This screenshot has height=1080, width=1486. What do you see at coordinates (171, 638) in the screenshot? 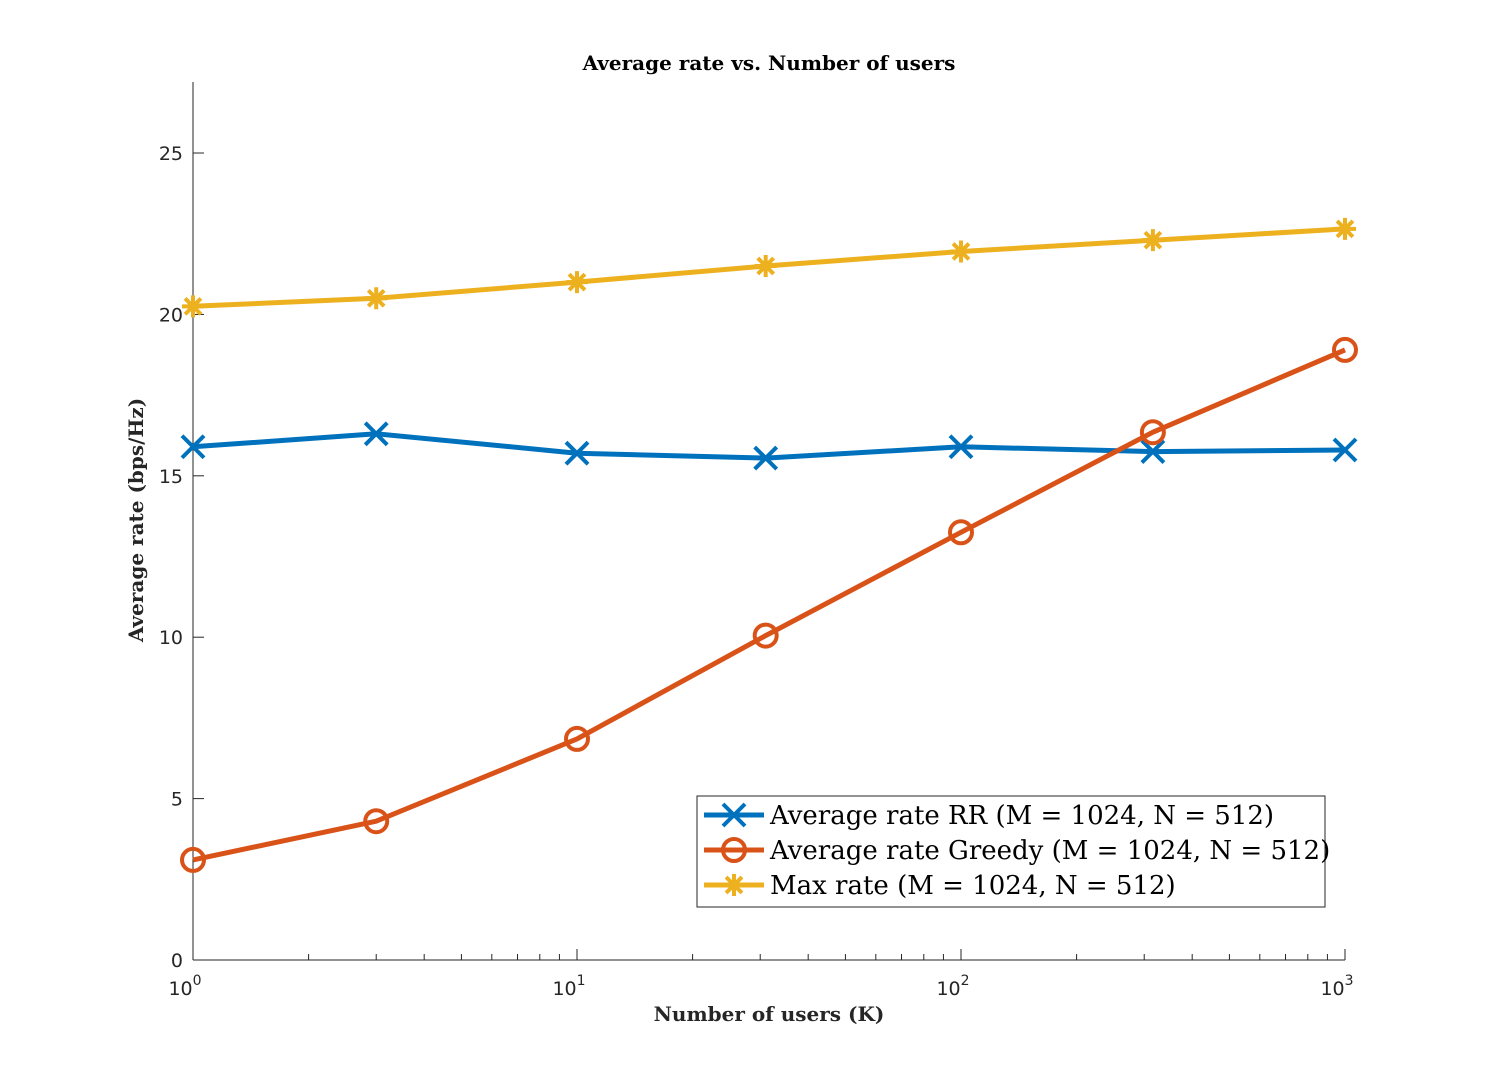
I see `y-tick-label: 10` at bounding box center [171, 638].